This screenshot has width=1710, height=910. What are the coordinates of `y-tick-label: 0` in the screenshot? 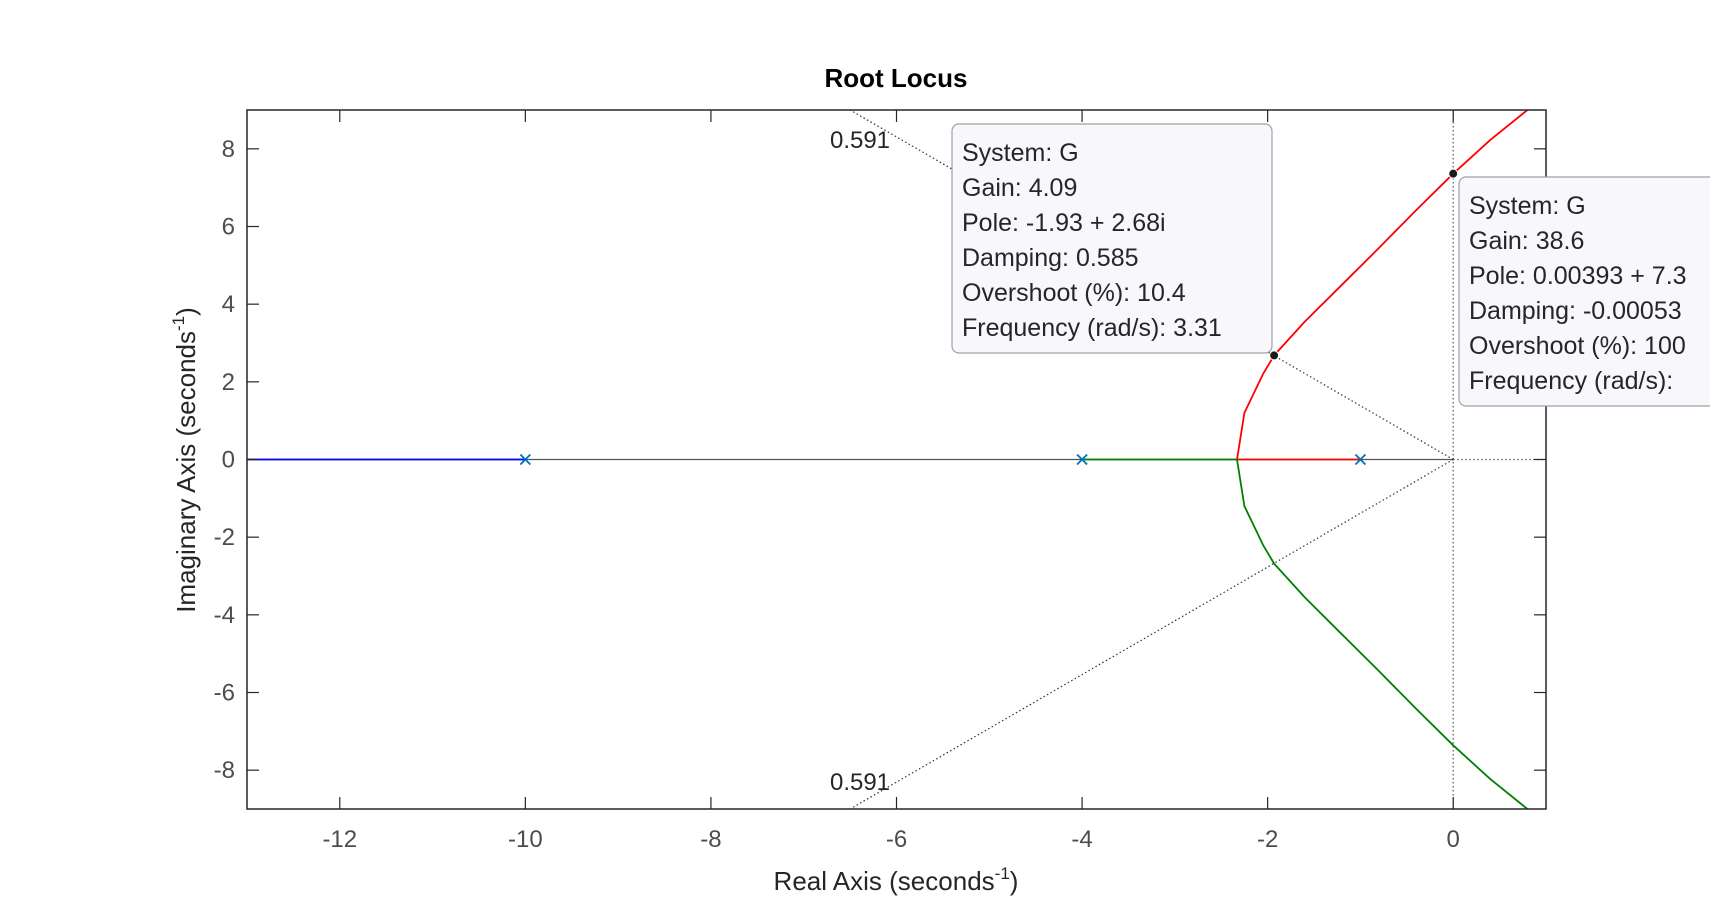 It's located at (228, 460).